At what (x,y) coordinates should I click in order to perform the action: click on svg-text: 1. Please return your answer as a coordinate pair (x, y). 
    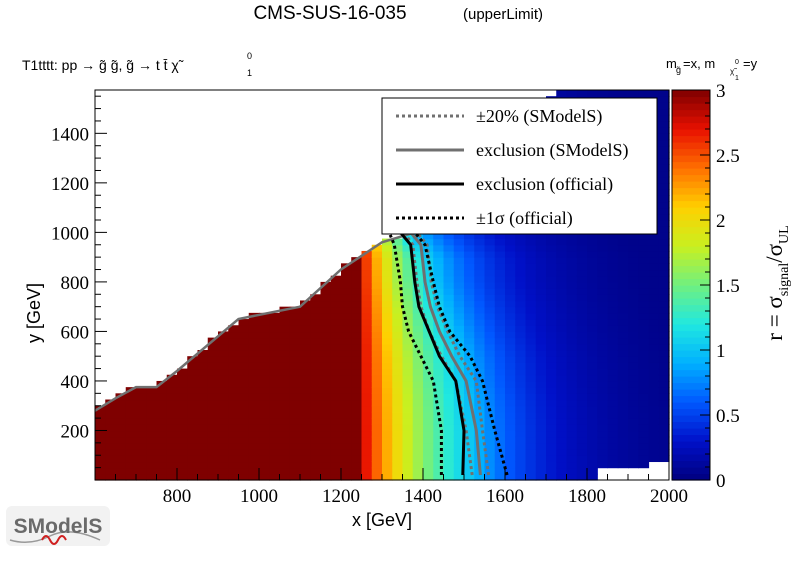
    Looking at the image, I should click on (249, 73).